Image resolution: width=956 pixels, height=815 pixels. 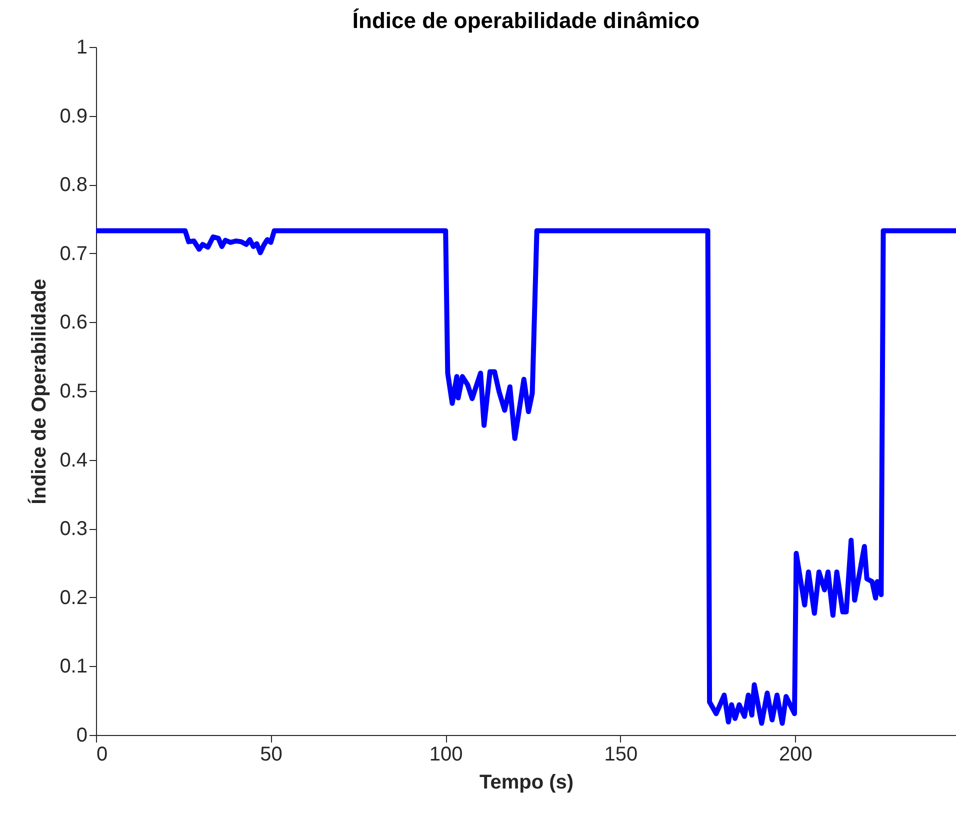 What do you see at coordinates (74, 529) in the screenshot?
I see `y-tick-label: 0.3` at bounding box center [74, 529].